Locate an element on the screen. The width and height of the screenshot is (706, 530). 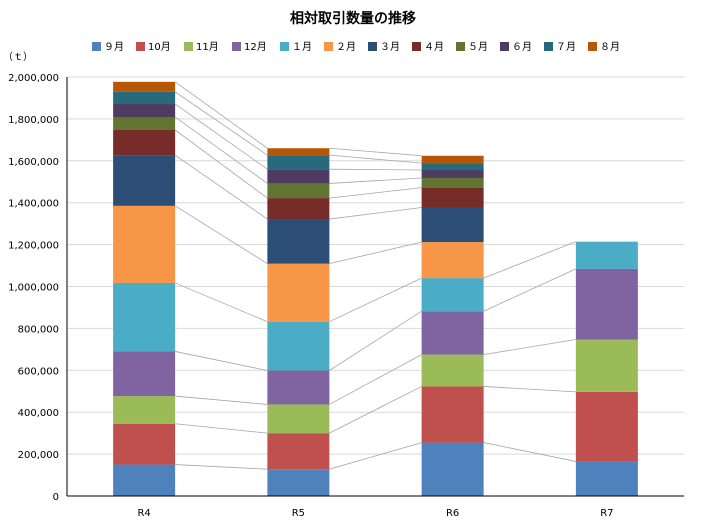
legend-label: ４月 is located at coordinates (434, 47).